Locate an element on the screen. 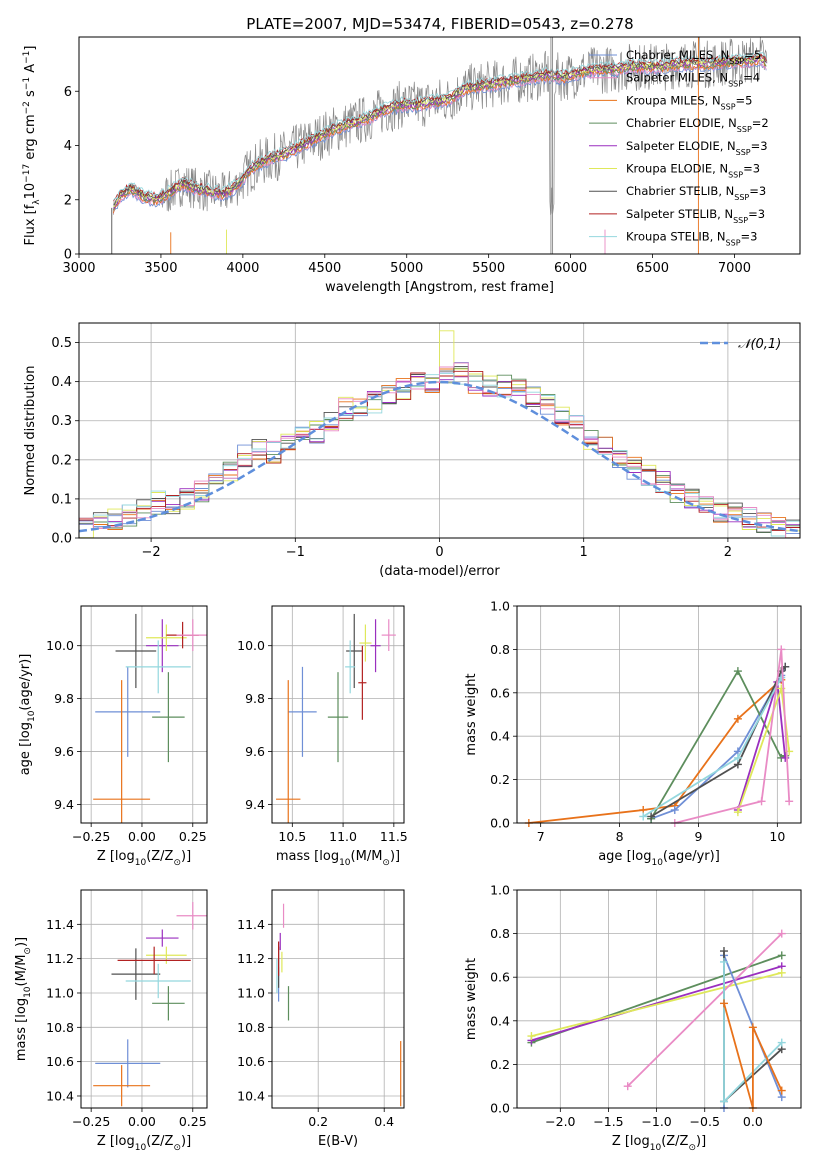  legend-entry: 𝒩(0,1) is located at coordinates (759, 344).